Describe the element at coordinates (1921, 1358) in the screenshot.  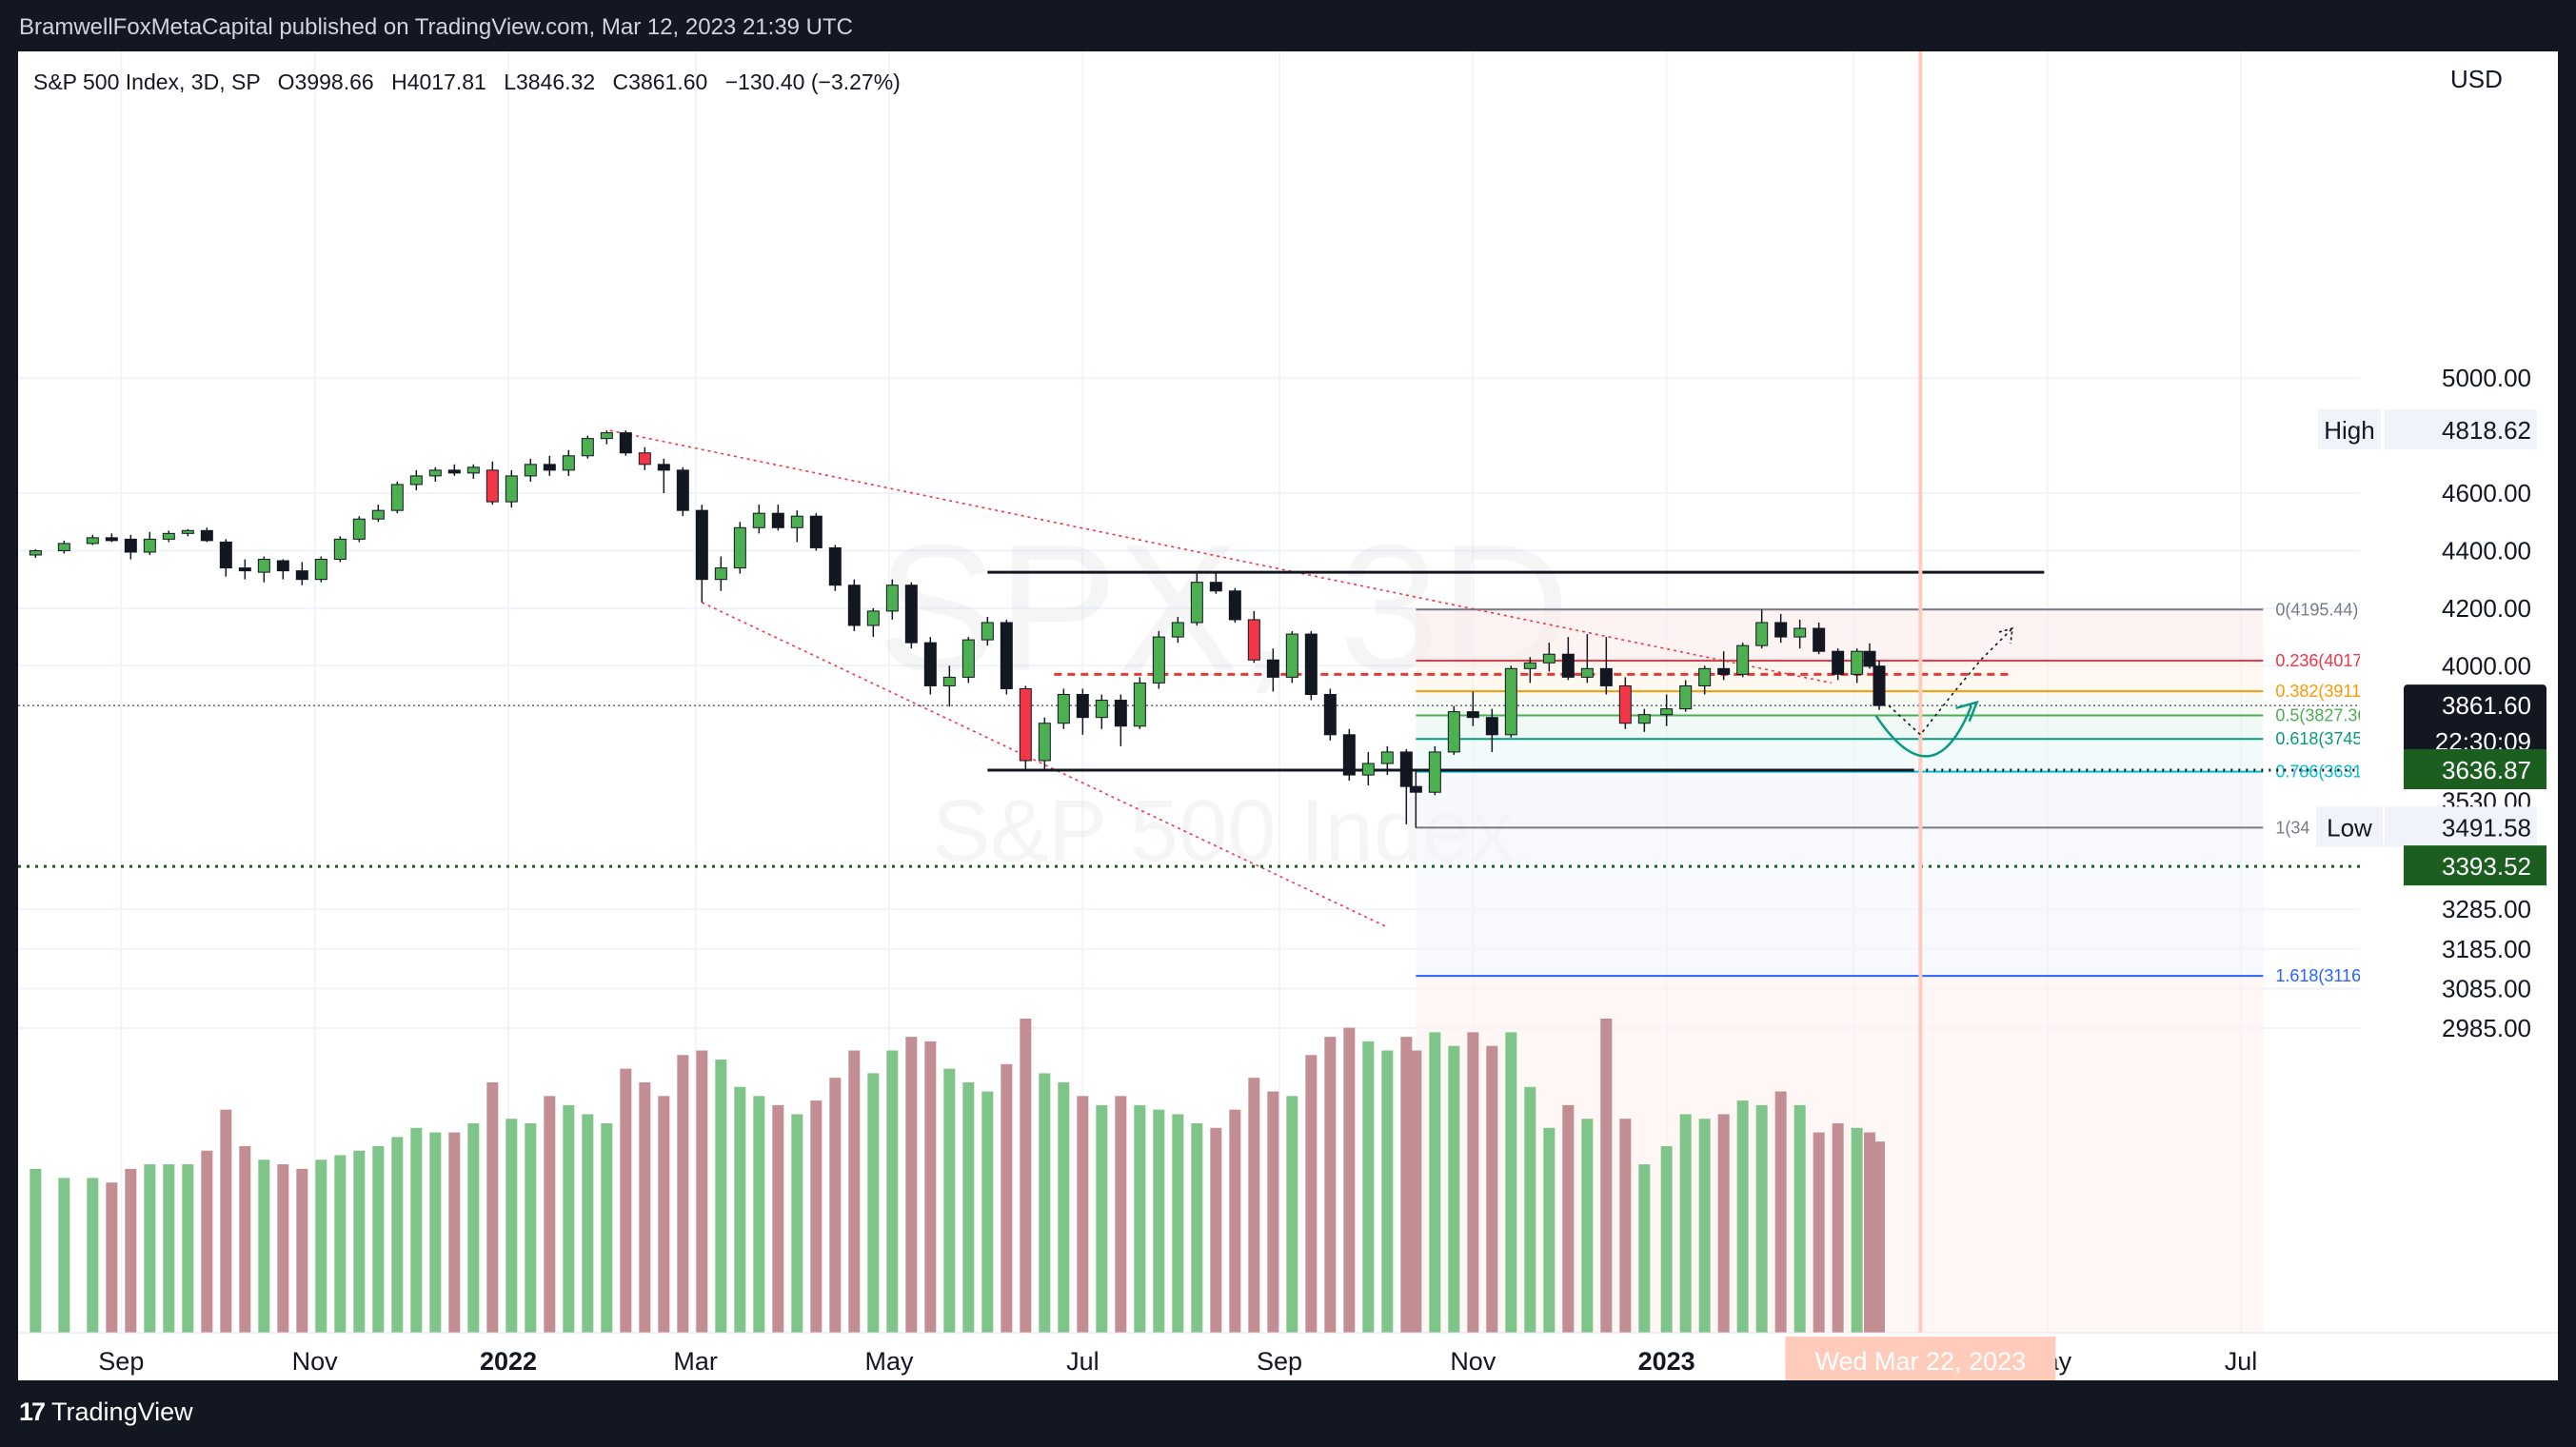
I see `hover-date-box` at that location.